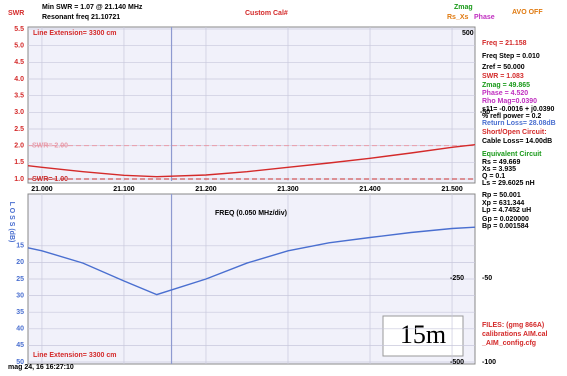 The height and width of the screenshot is (376, 567). Describe the element at coordinates (513, 325) in the screenshot. I see `file-info: FILES: (gmg 866A)` at that location.